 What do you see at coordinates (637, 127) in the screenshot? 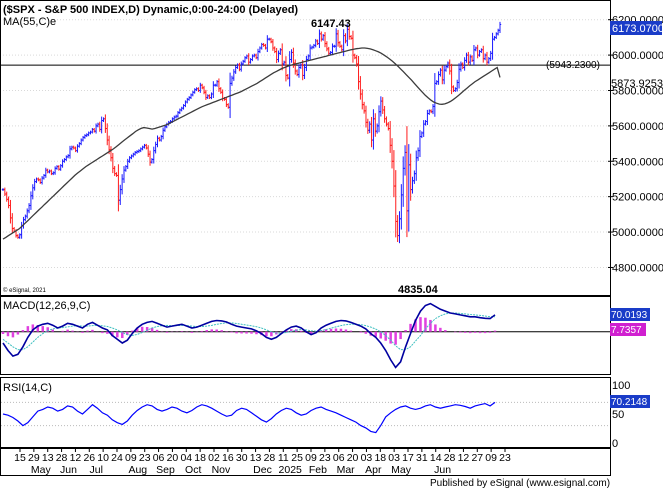
I see `price-tick-label: 5600.0000` at bounding box center [637, 127].